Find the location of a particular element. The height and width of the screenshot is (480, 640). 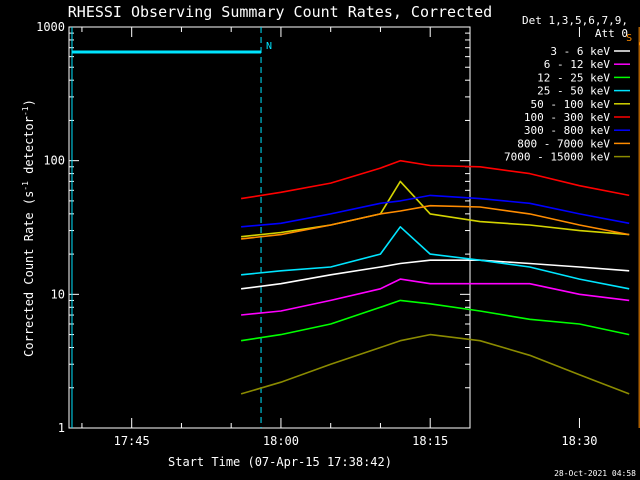

x-tick-label: 18:30 is located at coordinates (579, 441).